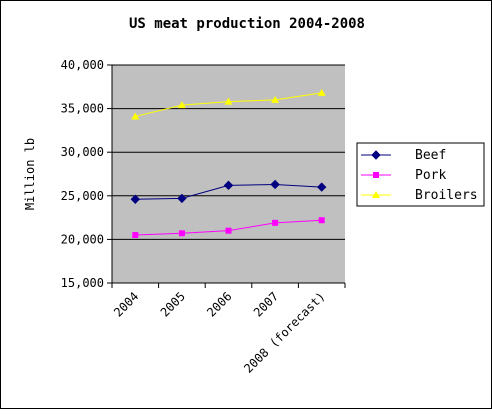 The height and width of the screenshot is (415, 492). Describe the element at coordinates (228, 163) in the screenshot. I see `series-layer` at that location.